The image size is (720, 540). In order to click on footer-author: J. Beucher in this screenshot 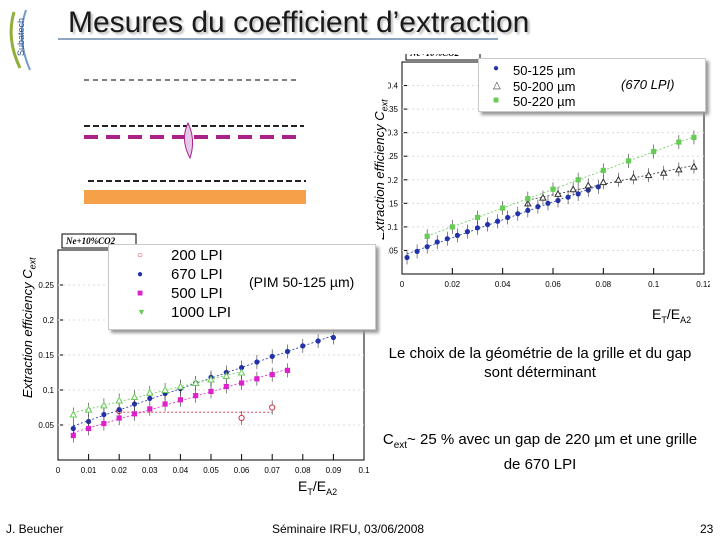, I will do `click(35, 529)`.